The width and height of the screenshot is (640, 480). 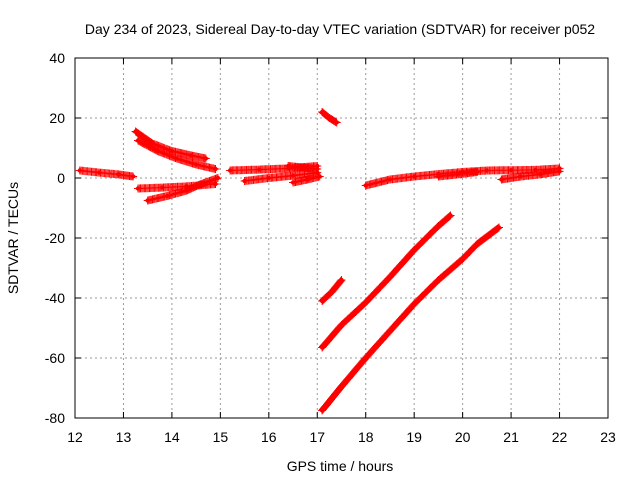 What do you see at coordinates (366, 437) in the screenshot?
I see `x-tick-label: 18` at bounding box center [366, 437].